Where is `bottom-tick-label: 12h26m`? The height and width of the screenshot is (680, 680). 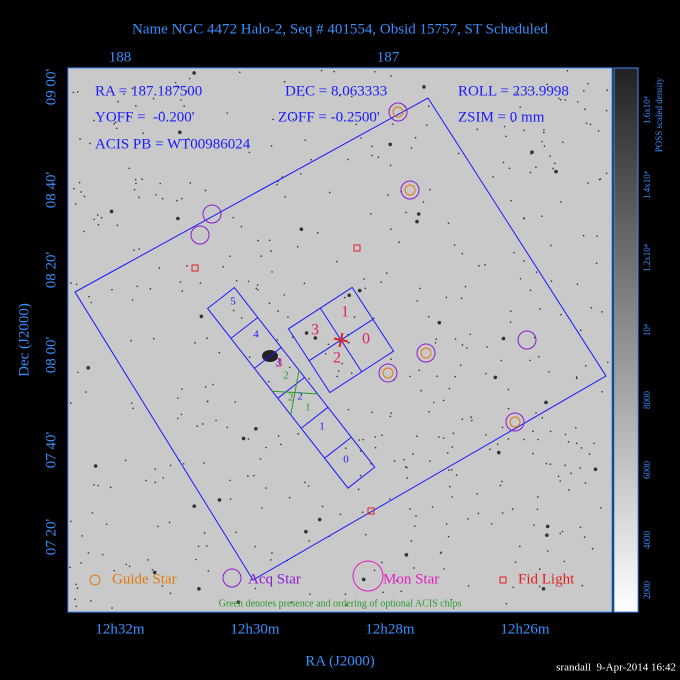
bottom-tick-label: 12h26m is located at coordinates (525, 629).